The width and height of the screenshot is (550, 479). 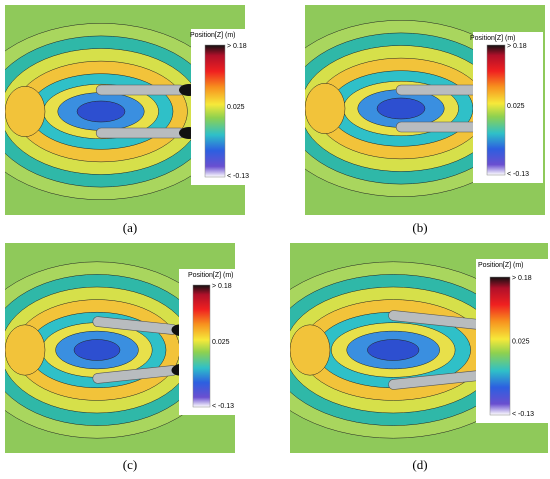 What do you see at coordinates (130, 464) in the screenshot?
I see `panel-label: (c)` at bounding box center [130, 464].